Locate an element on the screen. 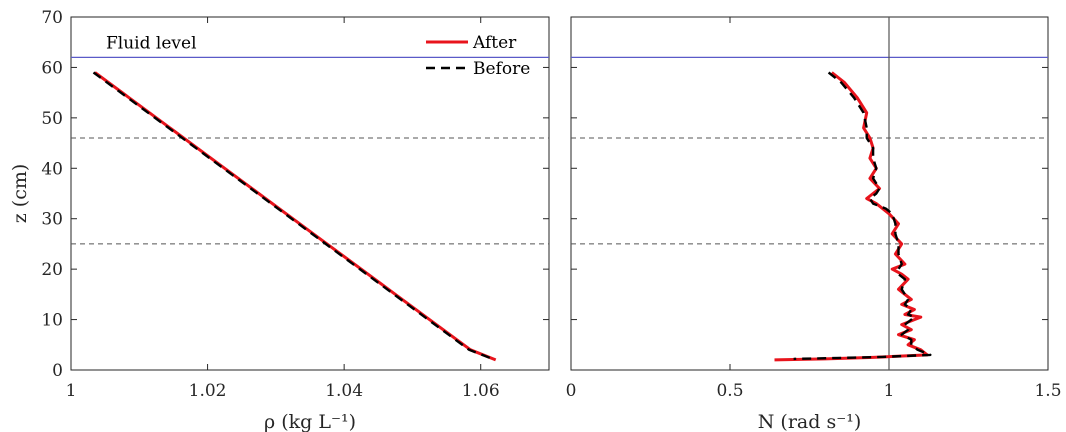 The image size is (1066, 432). legend-label-after: After is located at coordinates (494, 43).